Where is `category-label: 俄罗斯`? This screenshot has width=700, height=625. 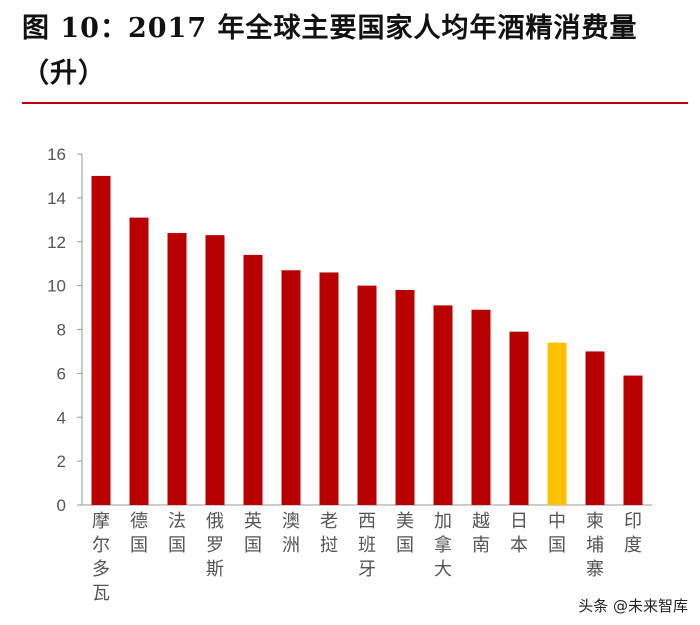
category-label: 俄罗斯 is located at coordinates (215, 545).